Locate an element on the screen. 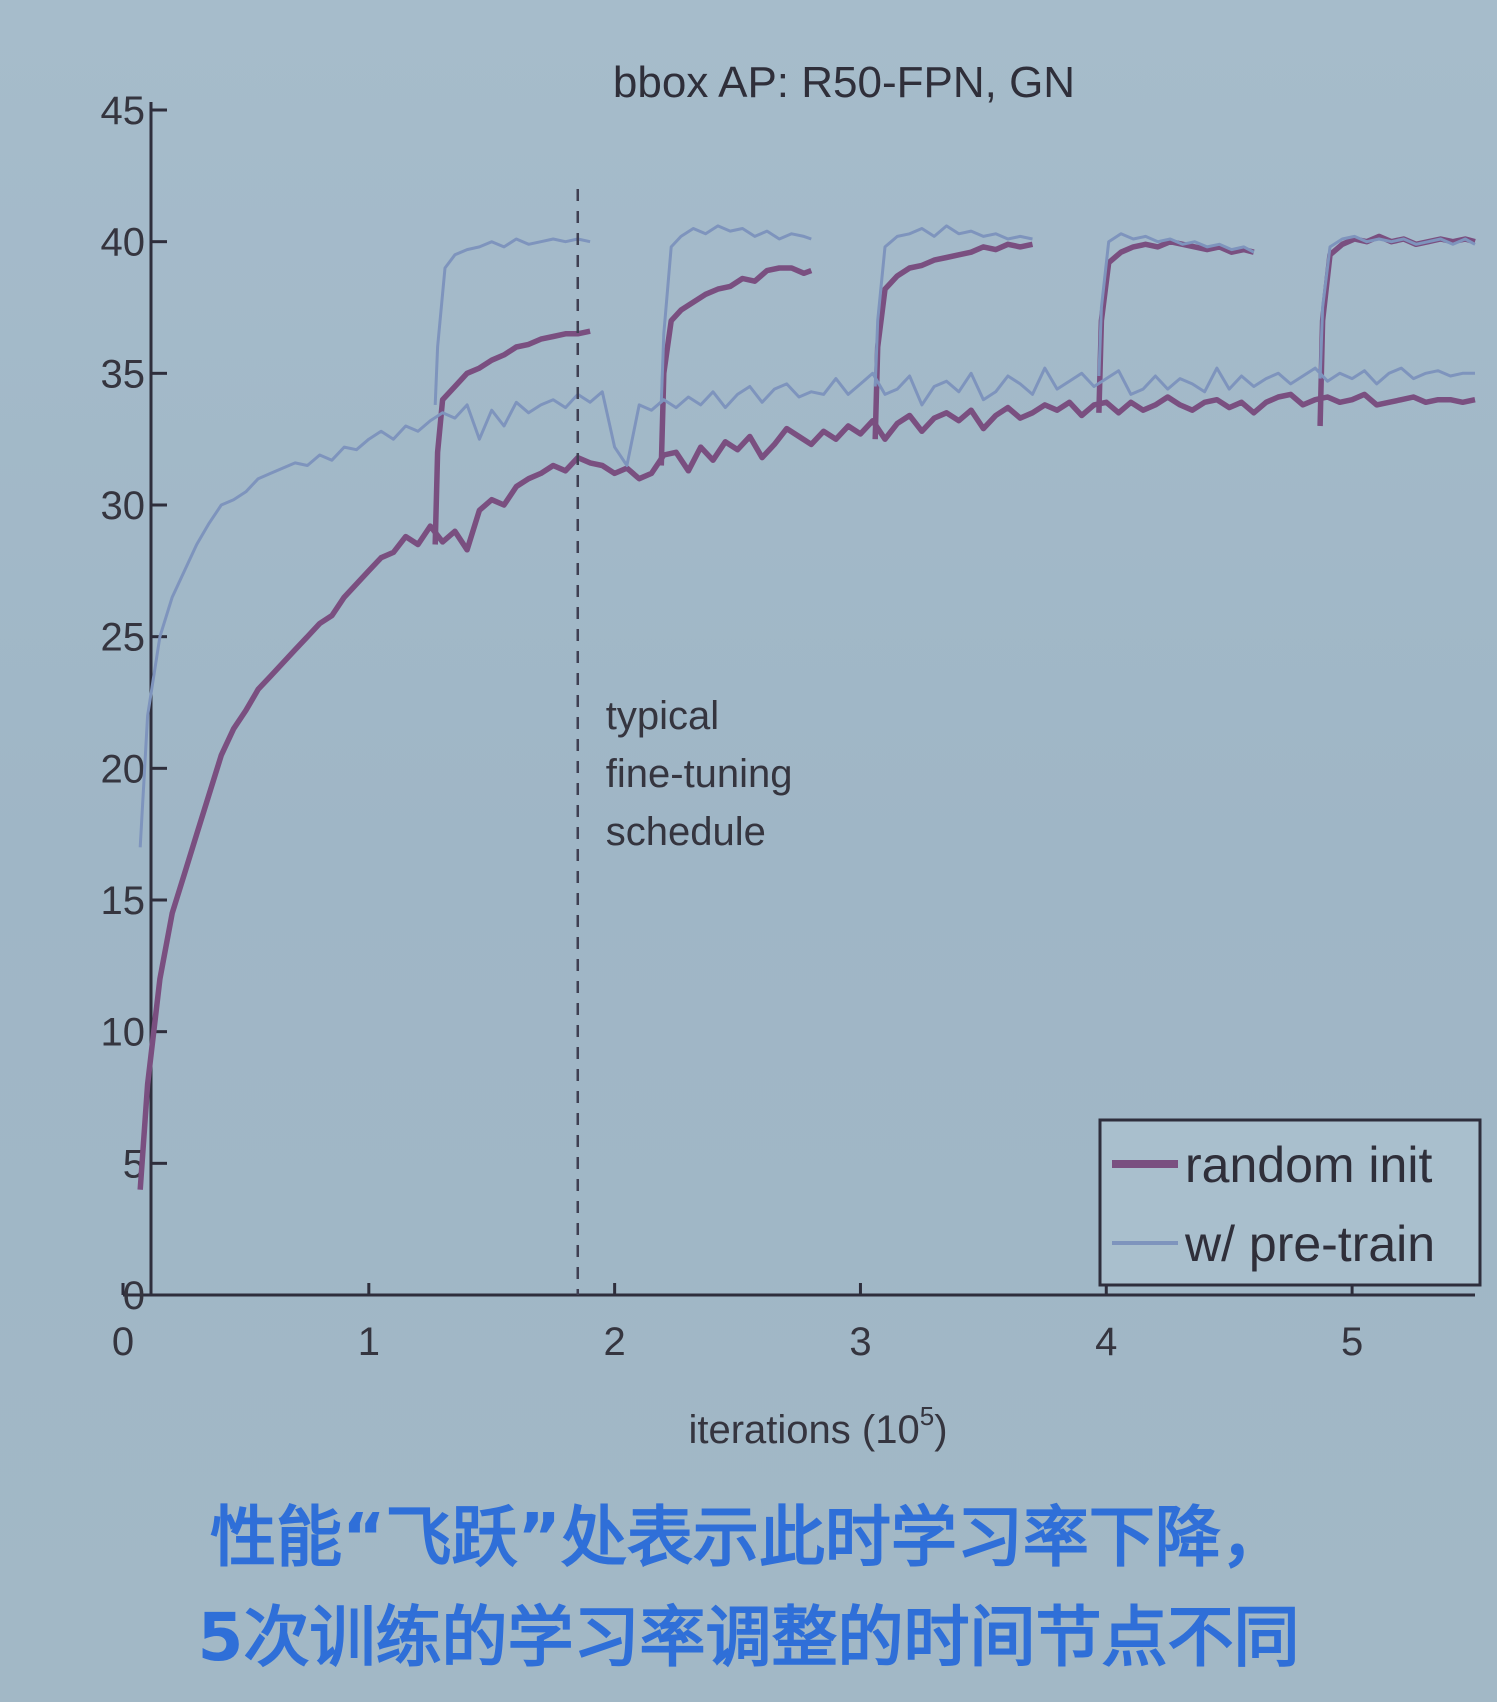  x-tick-label: 1 is located at coordinates (369, 1342).